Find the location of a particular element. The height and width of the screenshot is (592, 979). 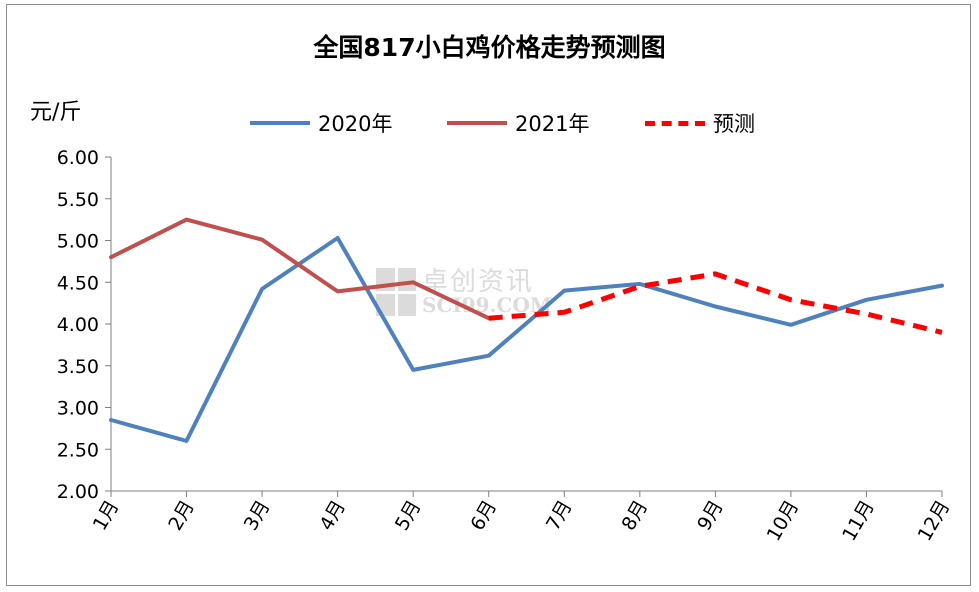

x-tick-label: 5月 is located at coordinates (408, 516).